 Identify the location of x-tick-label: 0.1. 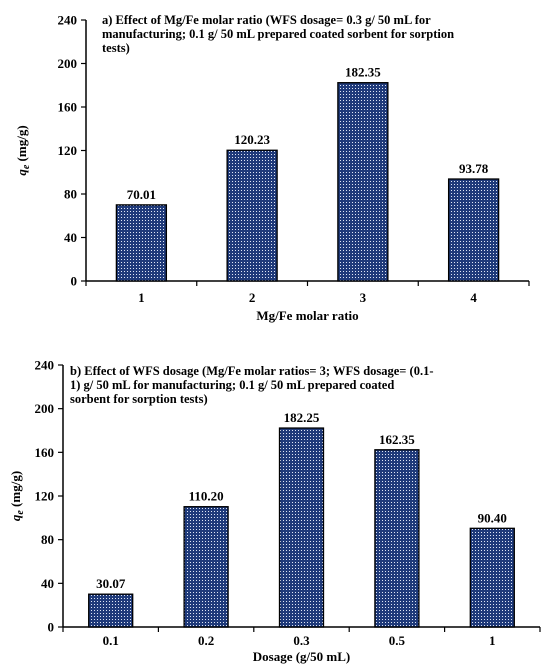
(111, 640).